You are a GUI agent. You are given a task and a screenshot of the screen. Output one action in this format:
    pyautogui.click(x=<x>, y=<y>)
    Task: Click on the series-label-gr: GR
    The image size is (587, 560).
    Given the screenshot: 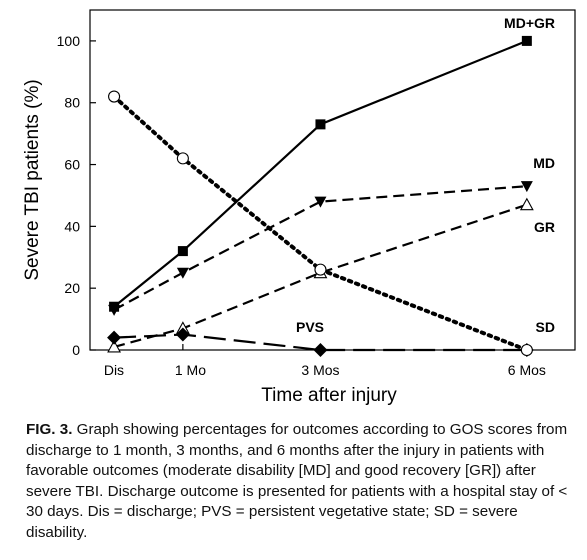 What is the action you would take?
    pyautogui.click(x=544, y=227)
    